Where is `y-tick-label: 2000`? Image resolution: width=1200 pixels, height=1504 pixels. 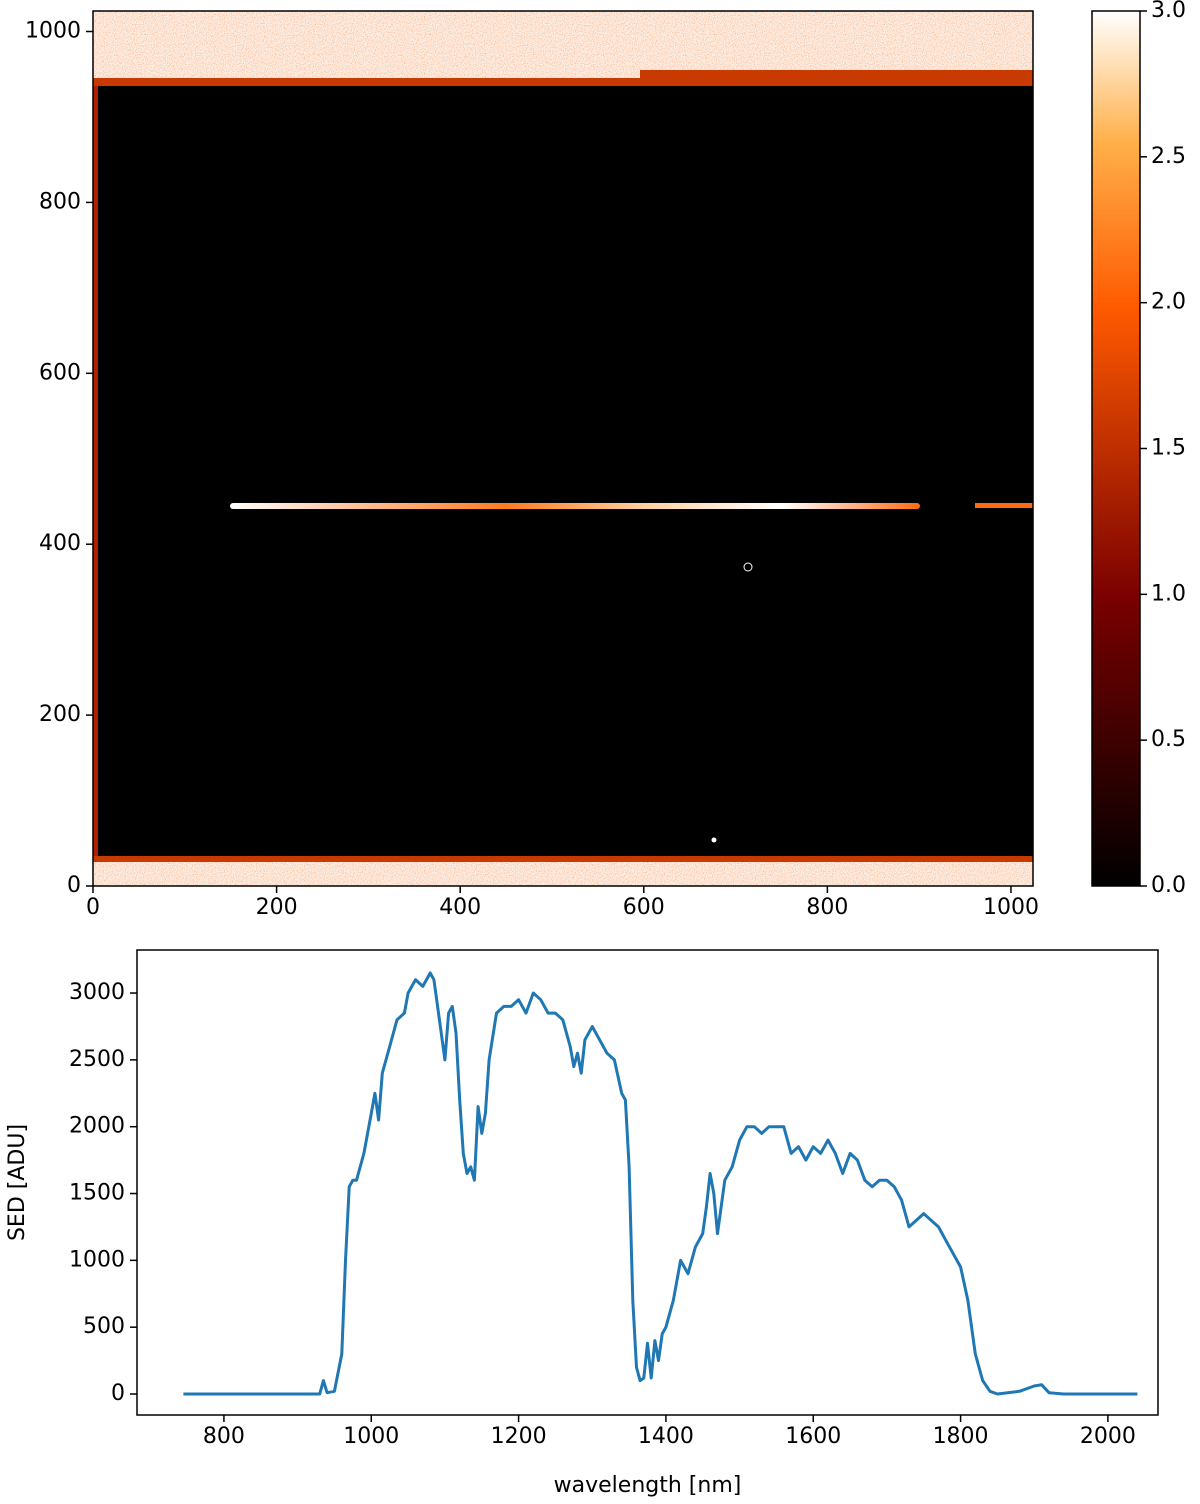
y-tick-label: 2000 is located at coordinates (97, 1126).